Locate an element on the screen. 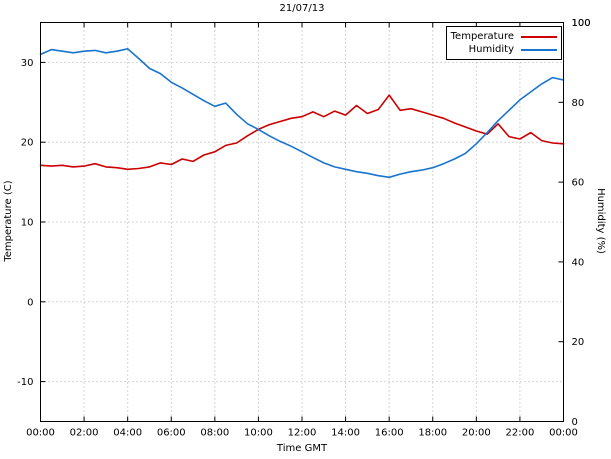 This screenshot has width=611, height=459. svg-text: 02:00 is located at coordinates (84, 433).